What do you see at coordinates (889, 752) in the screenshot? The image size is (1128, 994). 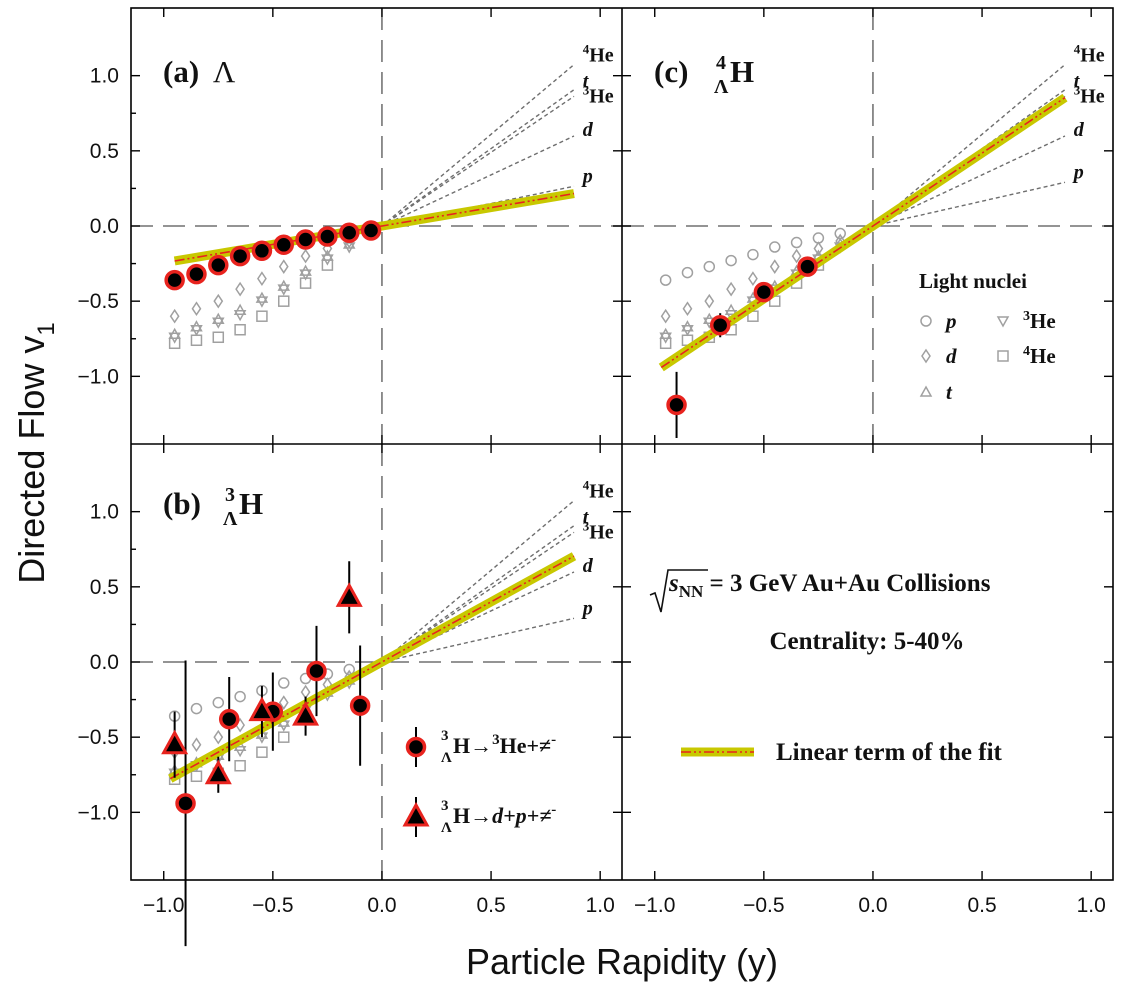 I see `fit-legend-label: Linear term of the fit` at bounding box center [889, 752].